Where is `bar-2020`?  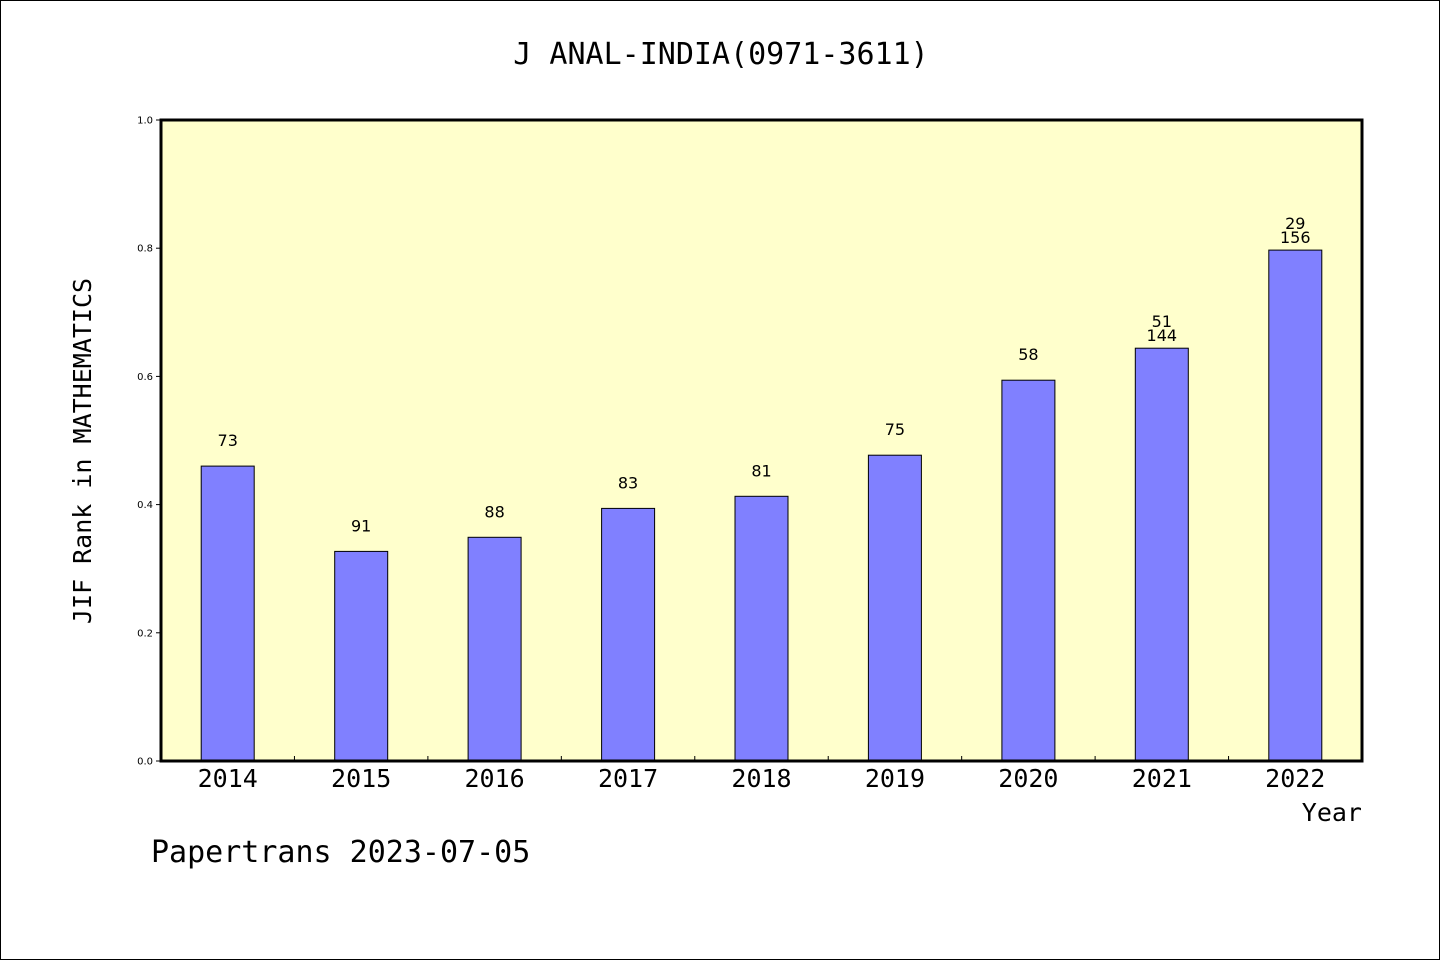 bar-2020 is located at coordinates (1028, 570).